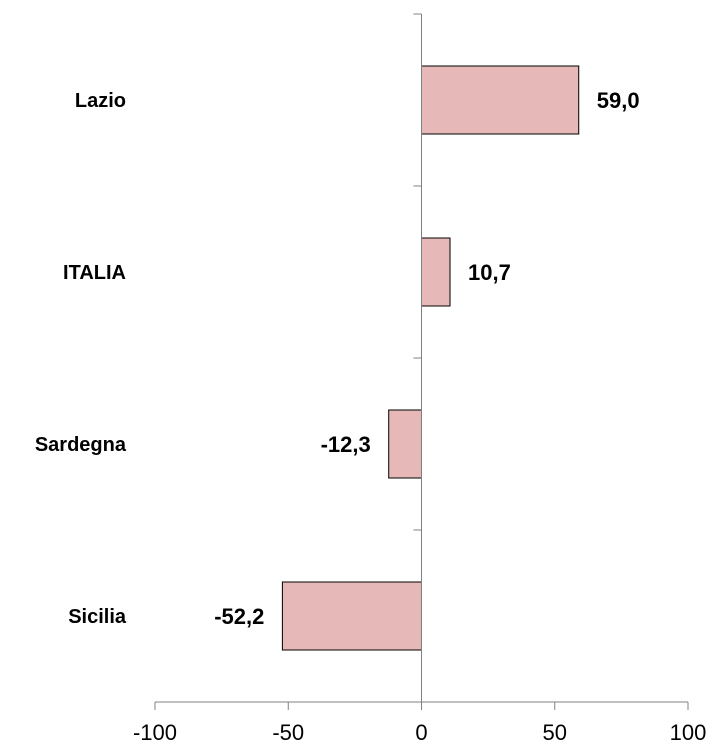 The height and width of the screenshot is (748, 713). Describe the element at coordinates (688, 732) in the screenshot. I see `x-tick-label: 100` at that location.